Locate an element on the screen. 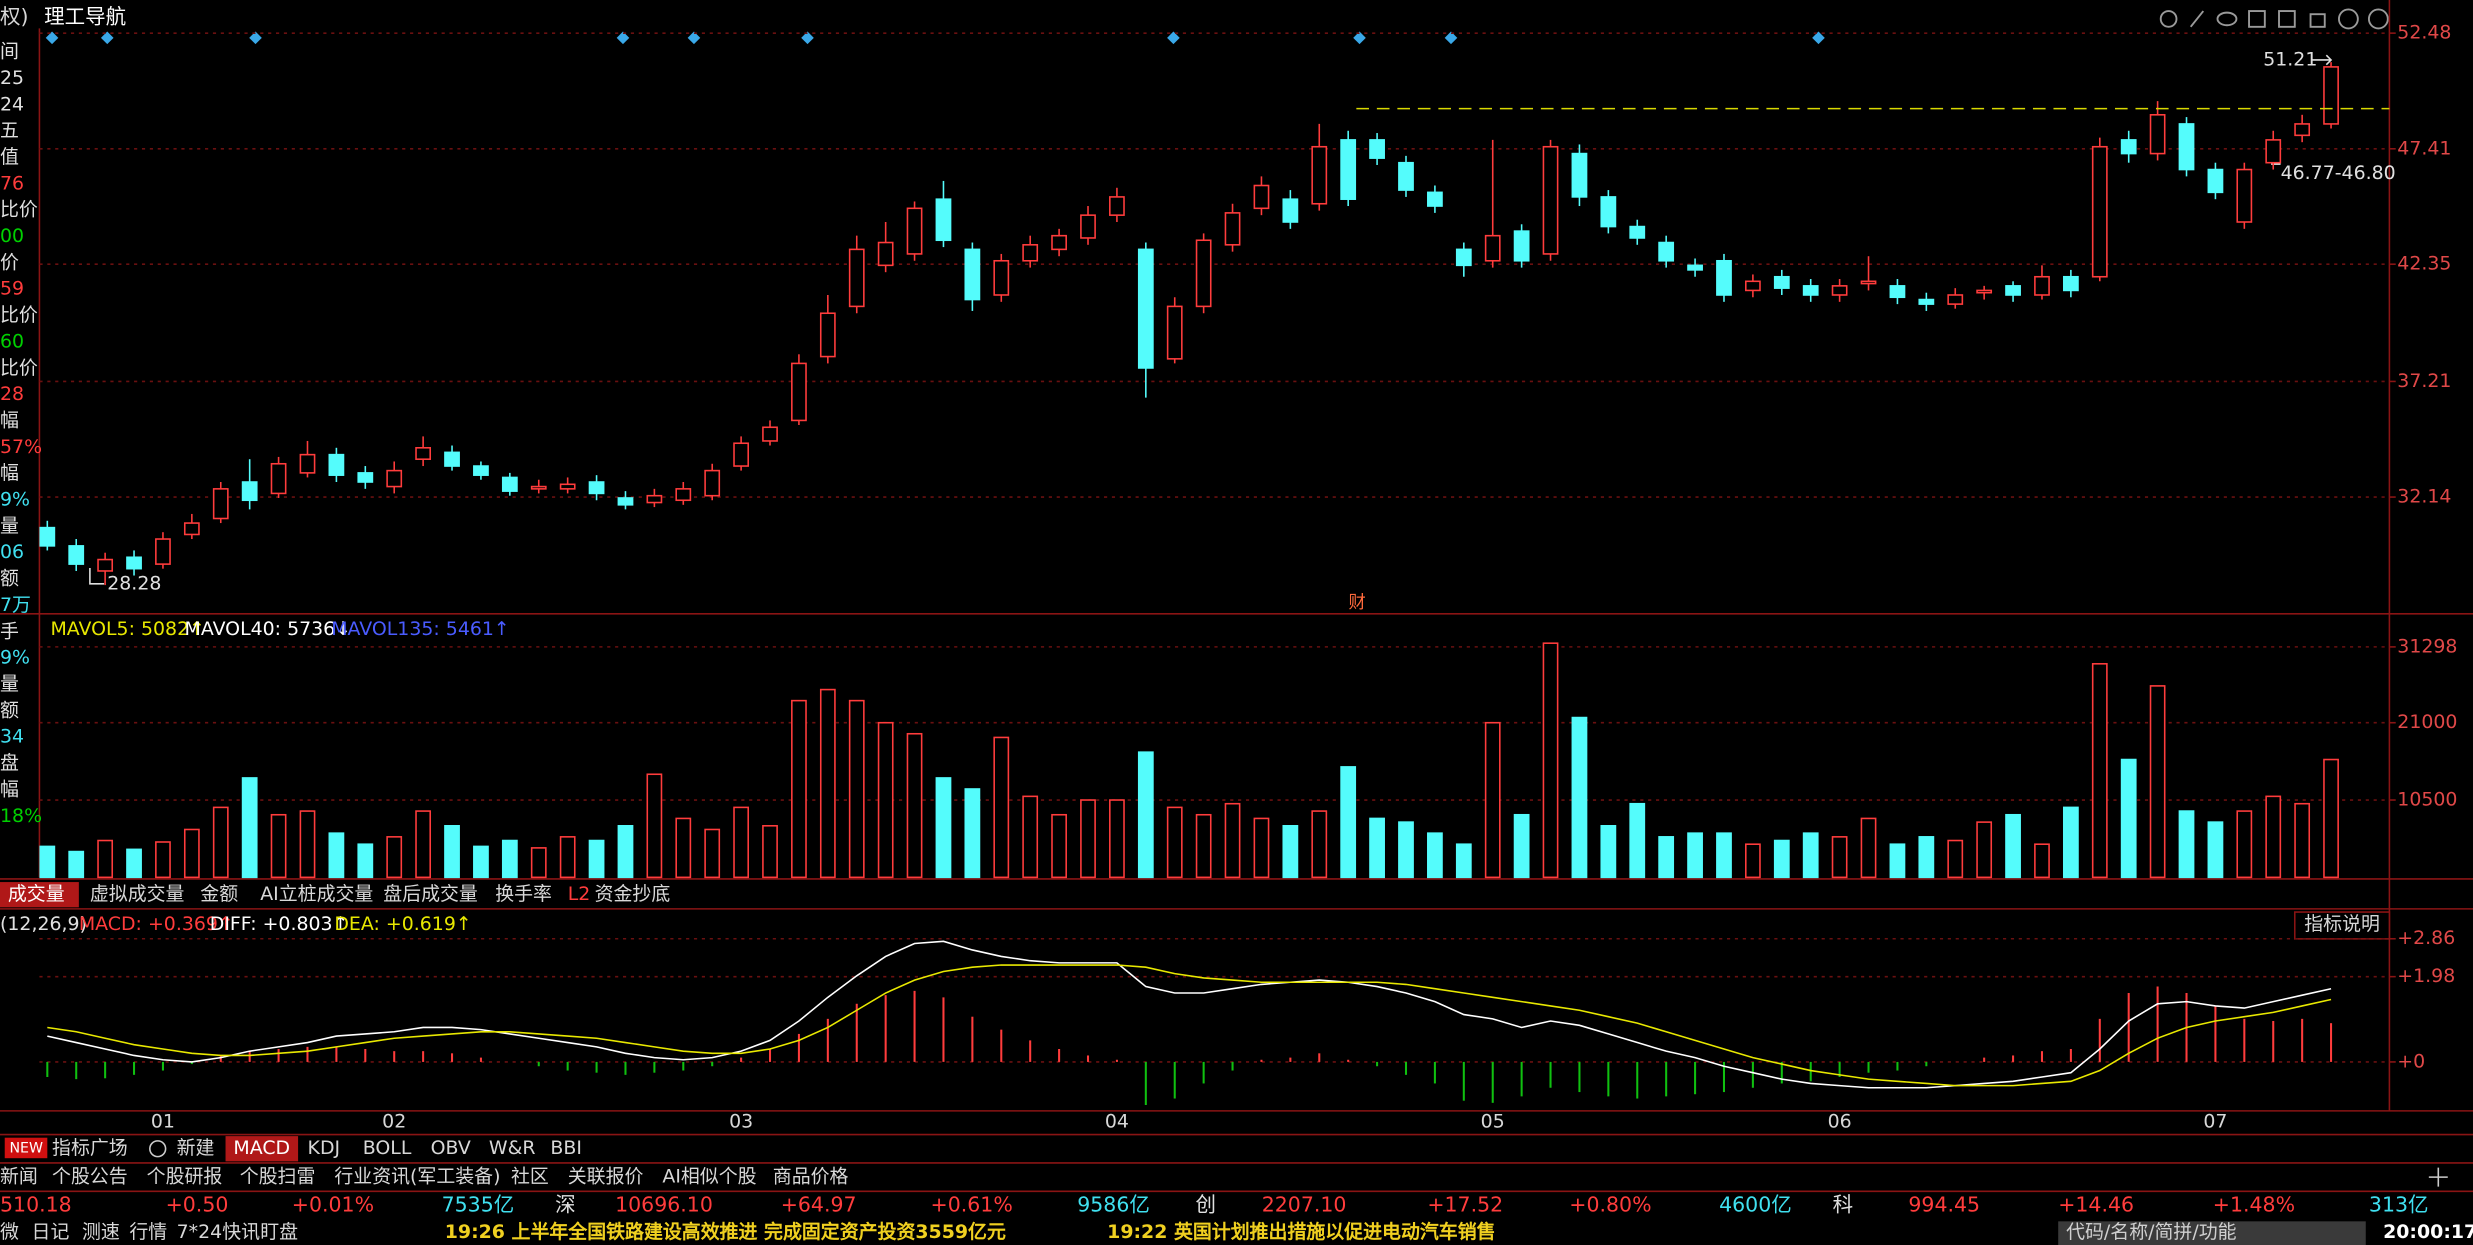 The height and width of the screenshot is (1245, 2473). sidebar-item: 28 is located at coordinates (12, 394).